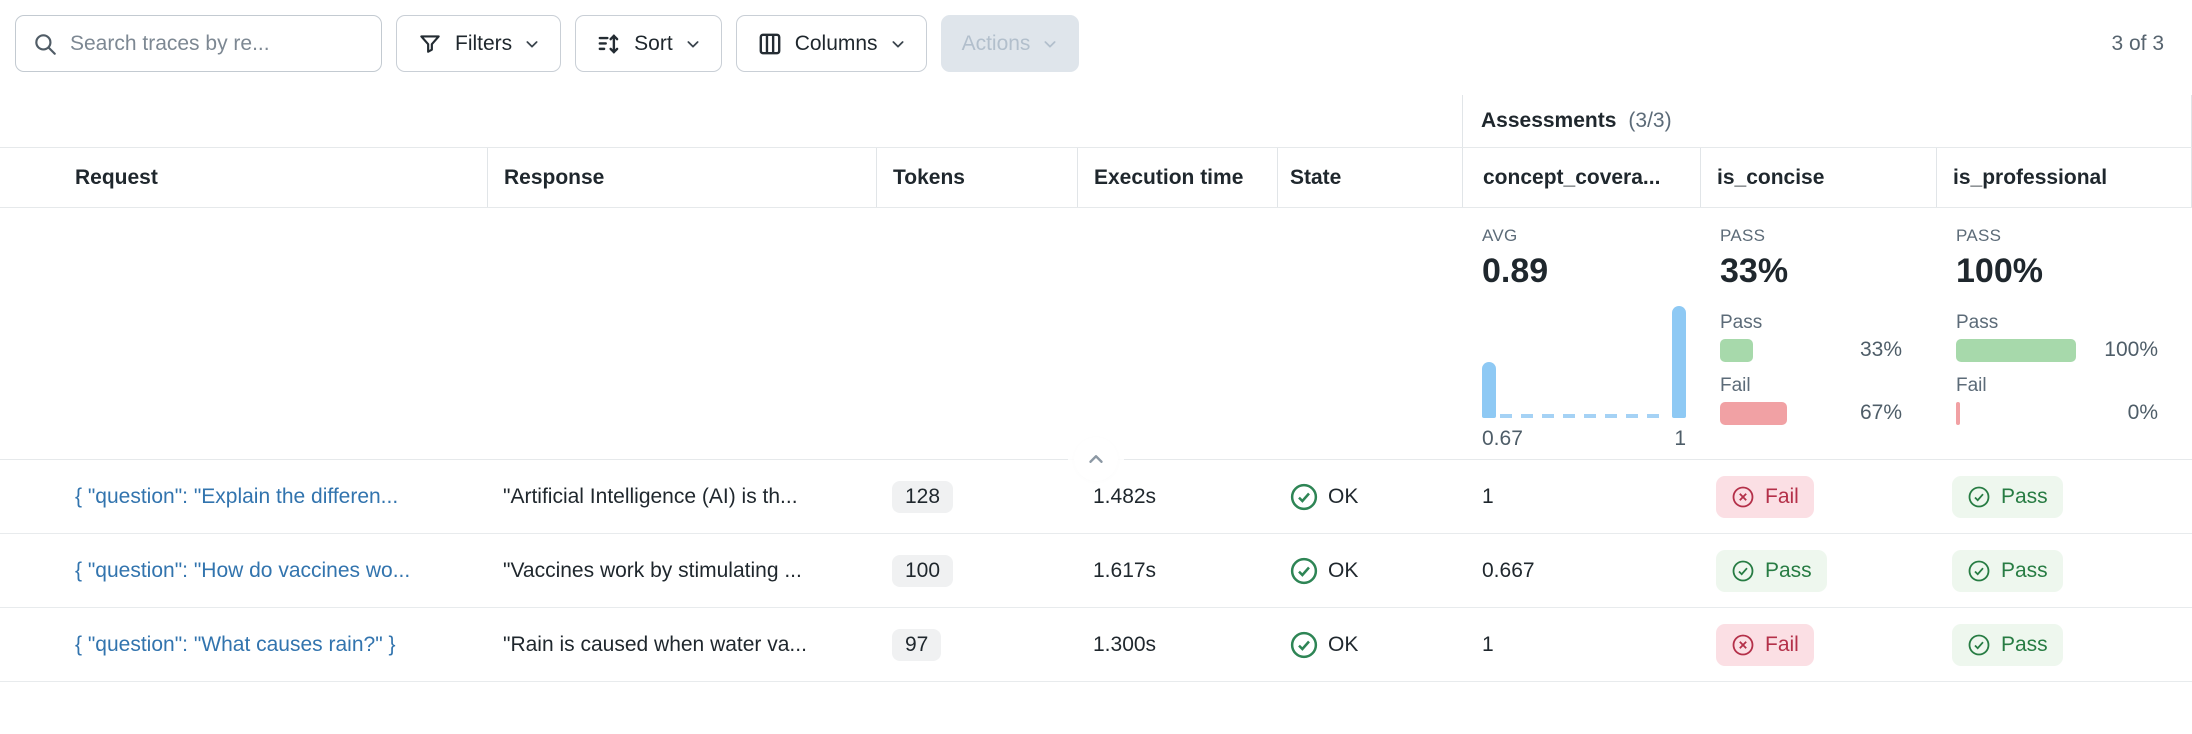 The width and height of the screenshot is (2192, 734). I want to click on filters-button: Filters, so click(479, 43).